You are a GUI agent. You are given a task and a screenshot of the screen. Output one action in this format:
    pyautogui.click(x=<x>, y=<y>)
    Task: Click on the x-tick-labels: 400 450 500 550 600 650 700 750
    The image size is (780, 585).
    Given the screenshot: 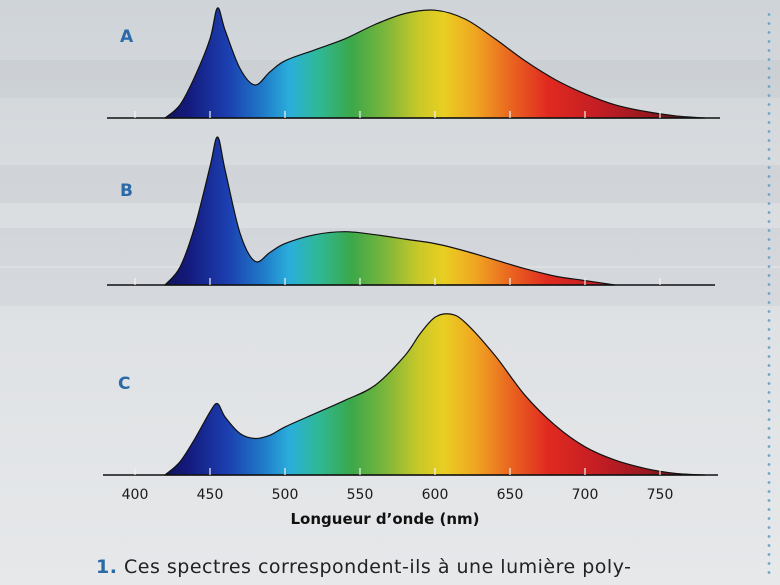 What is the action you would take?
    pyautogui.click(x=398, y=495)
    